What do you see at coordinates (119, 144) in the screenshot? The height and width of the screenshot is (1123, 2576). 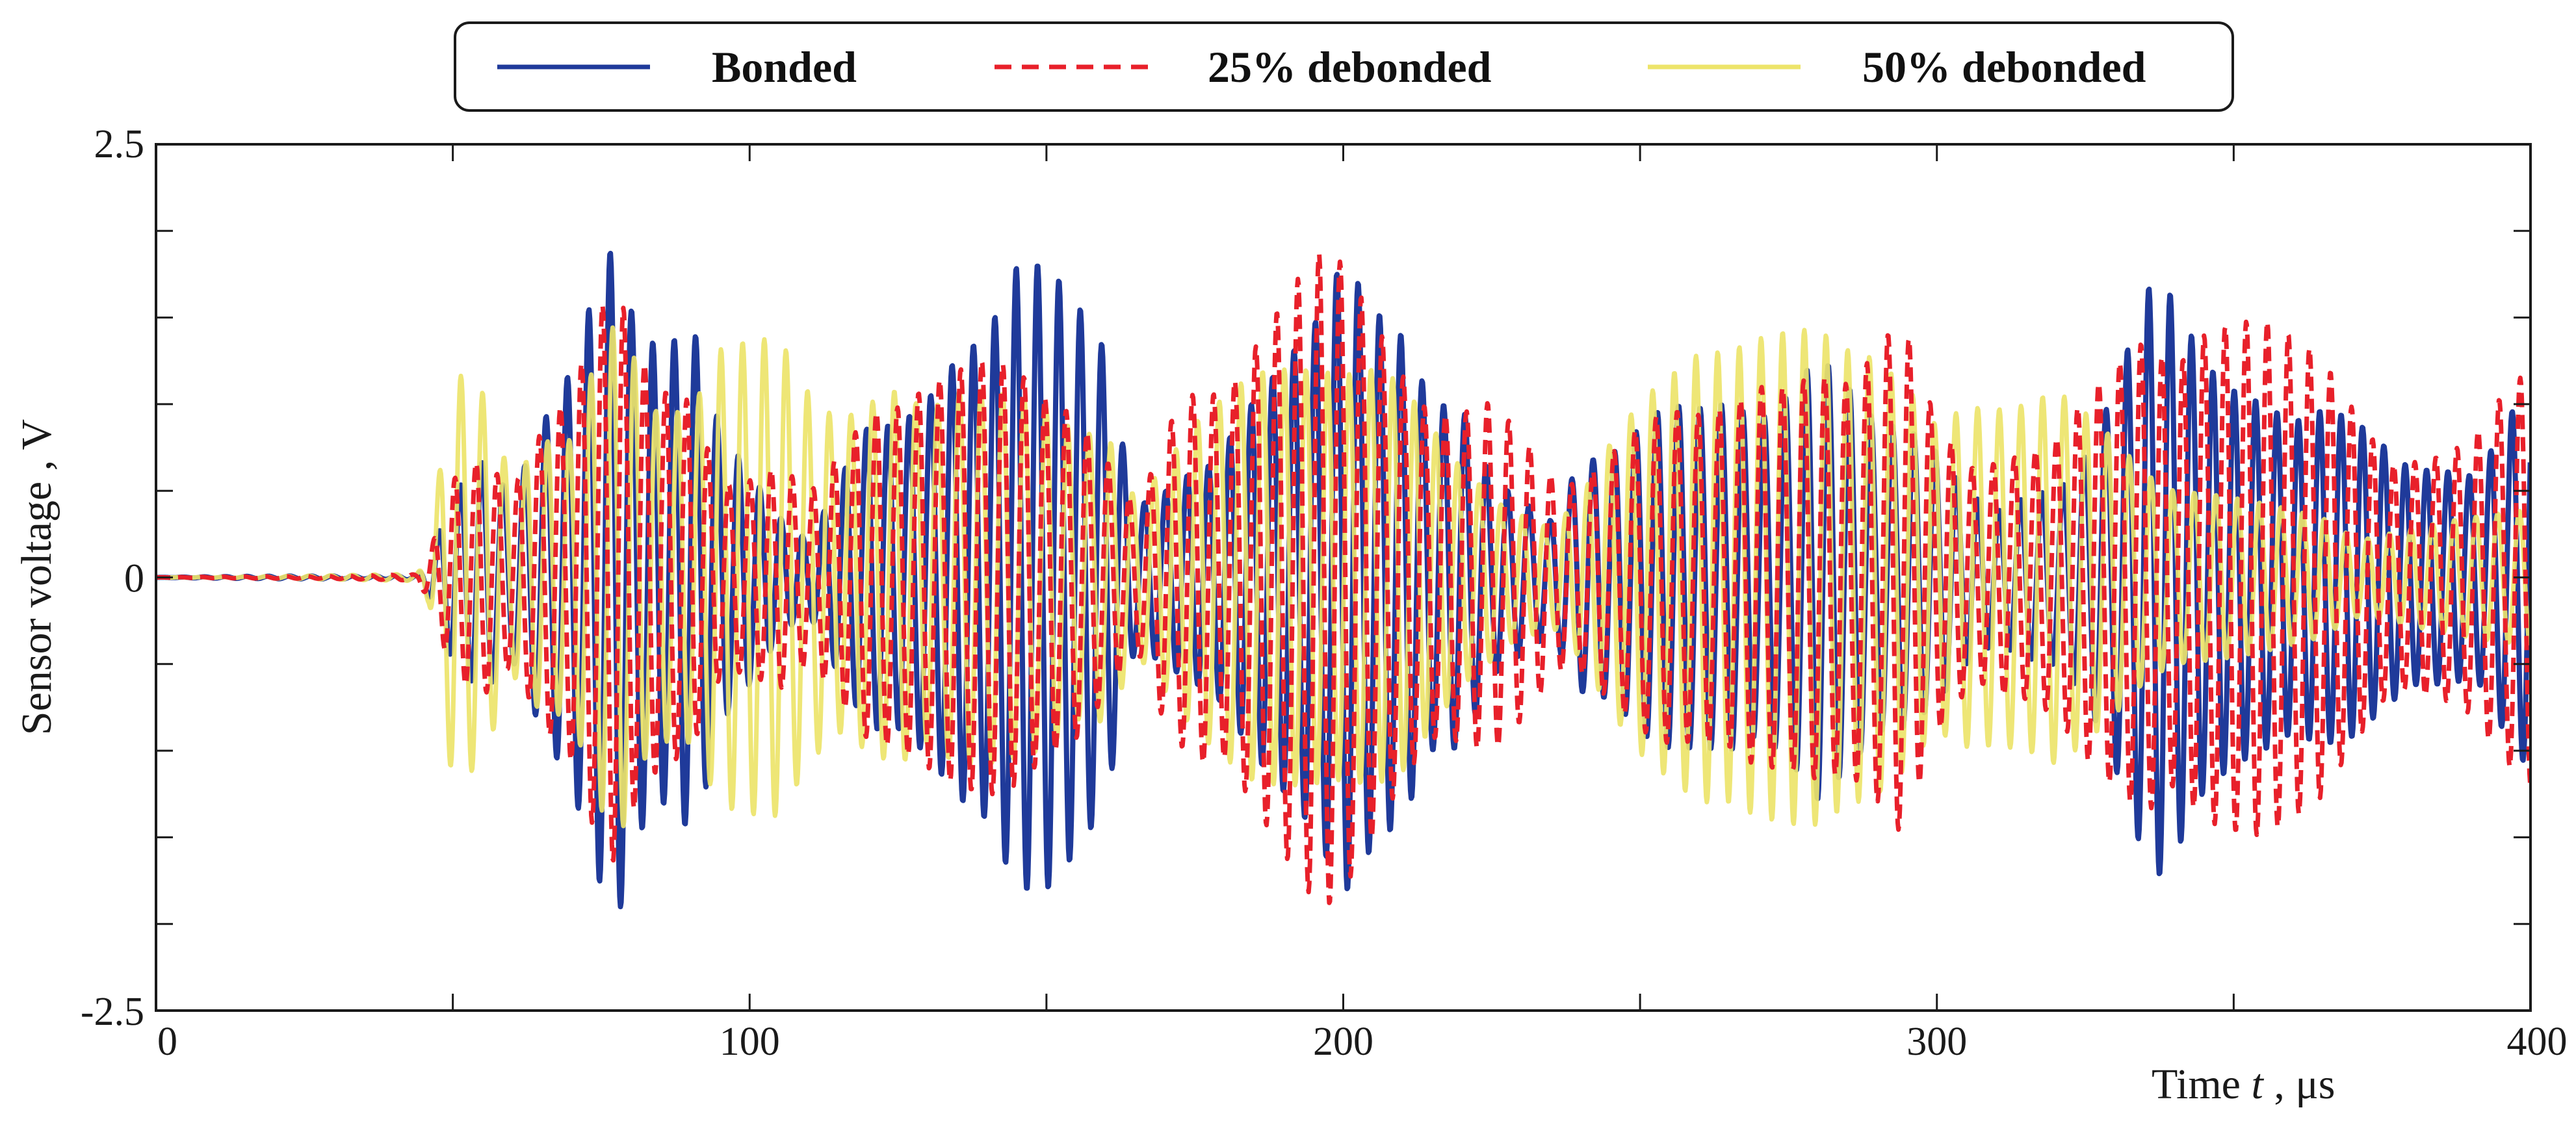 I see `y-tick-label: 2.5` at bounding box center [119, 144].